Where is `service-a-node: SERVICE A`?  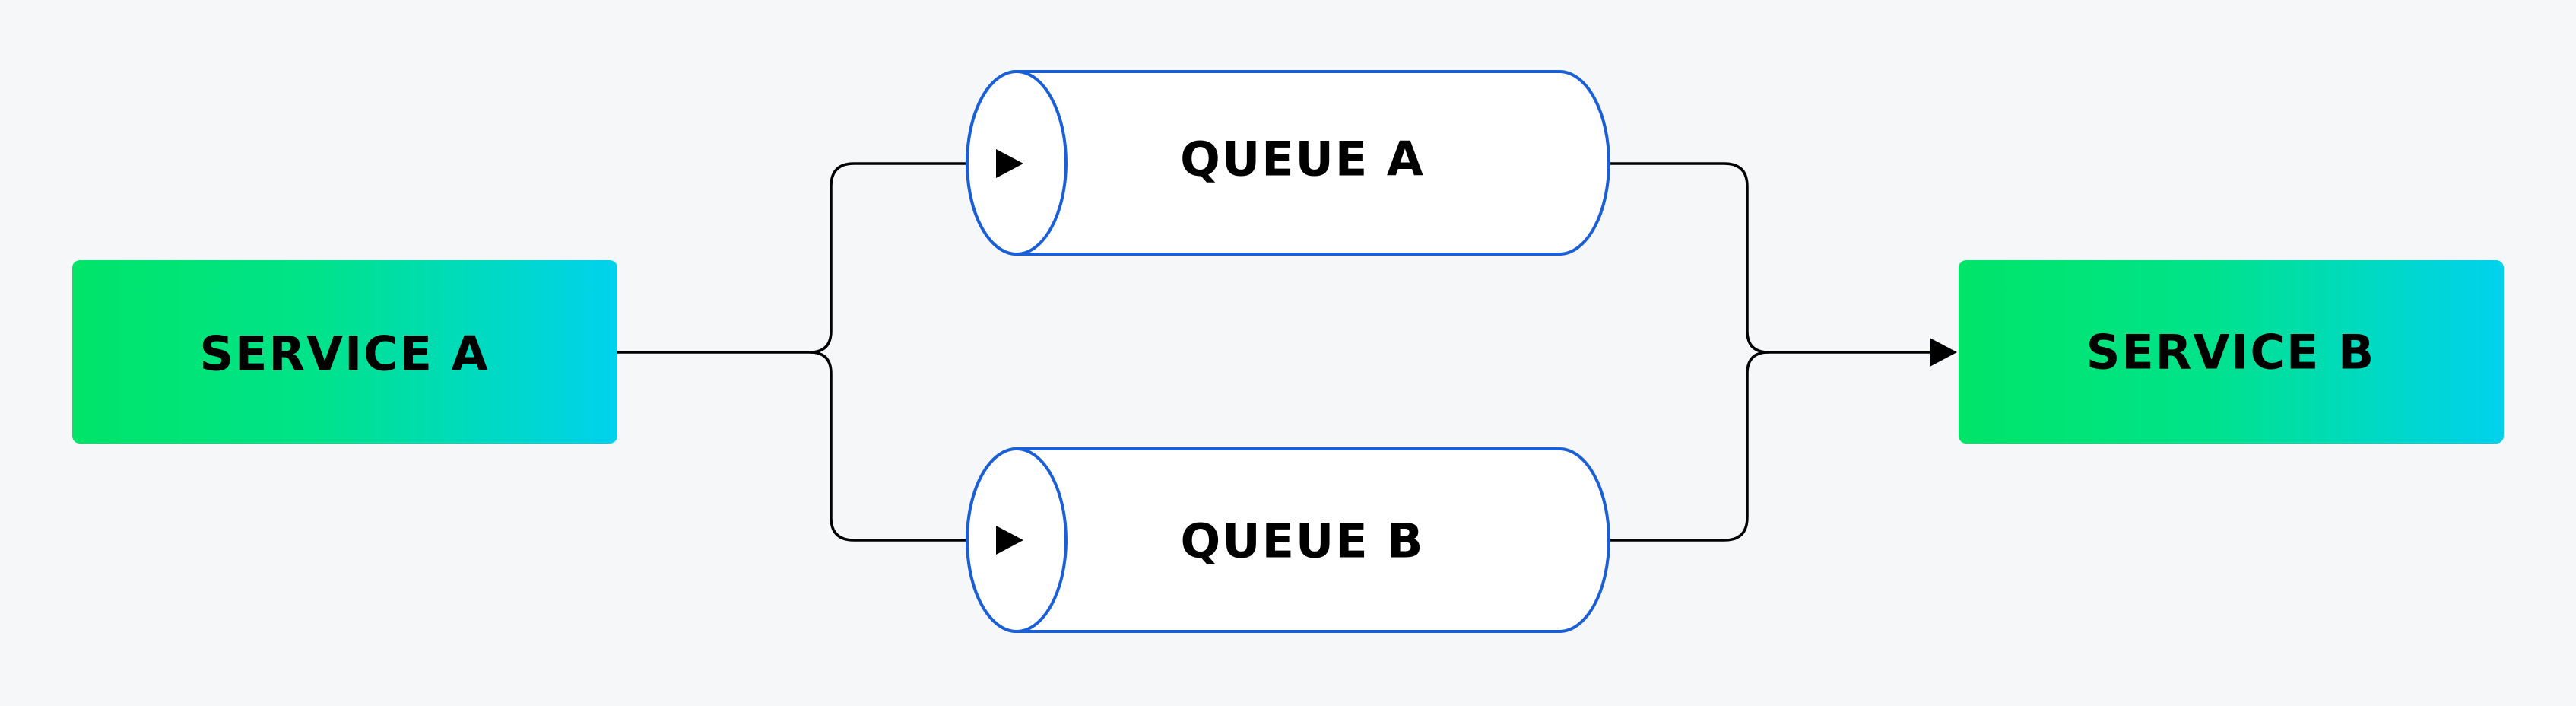
service-a-node: SERVICE A is located at coordinates (345, 352).